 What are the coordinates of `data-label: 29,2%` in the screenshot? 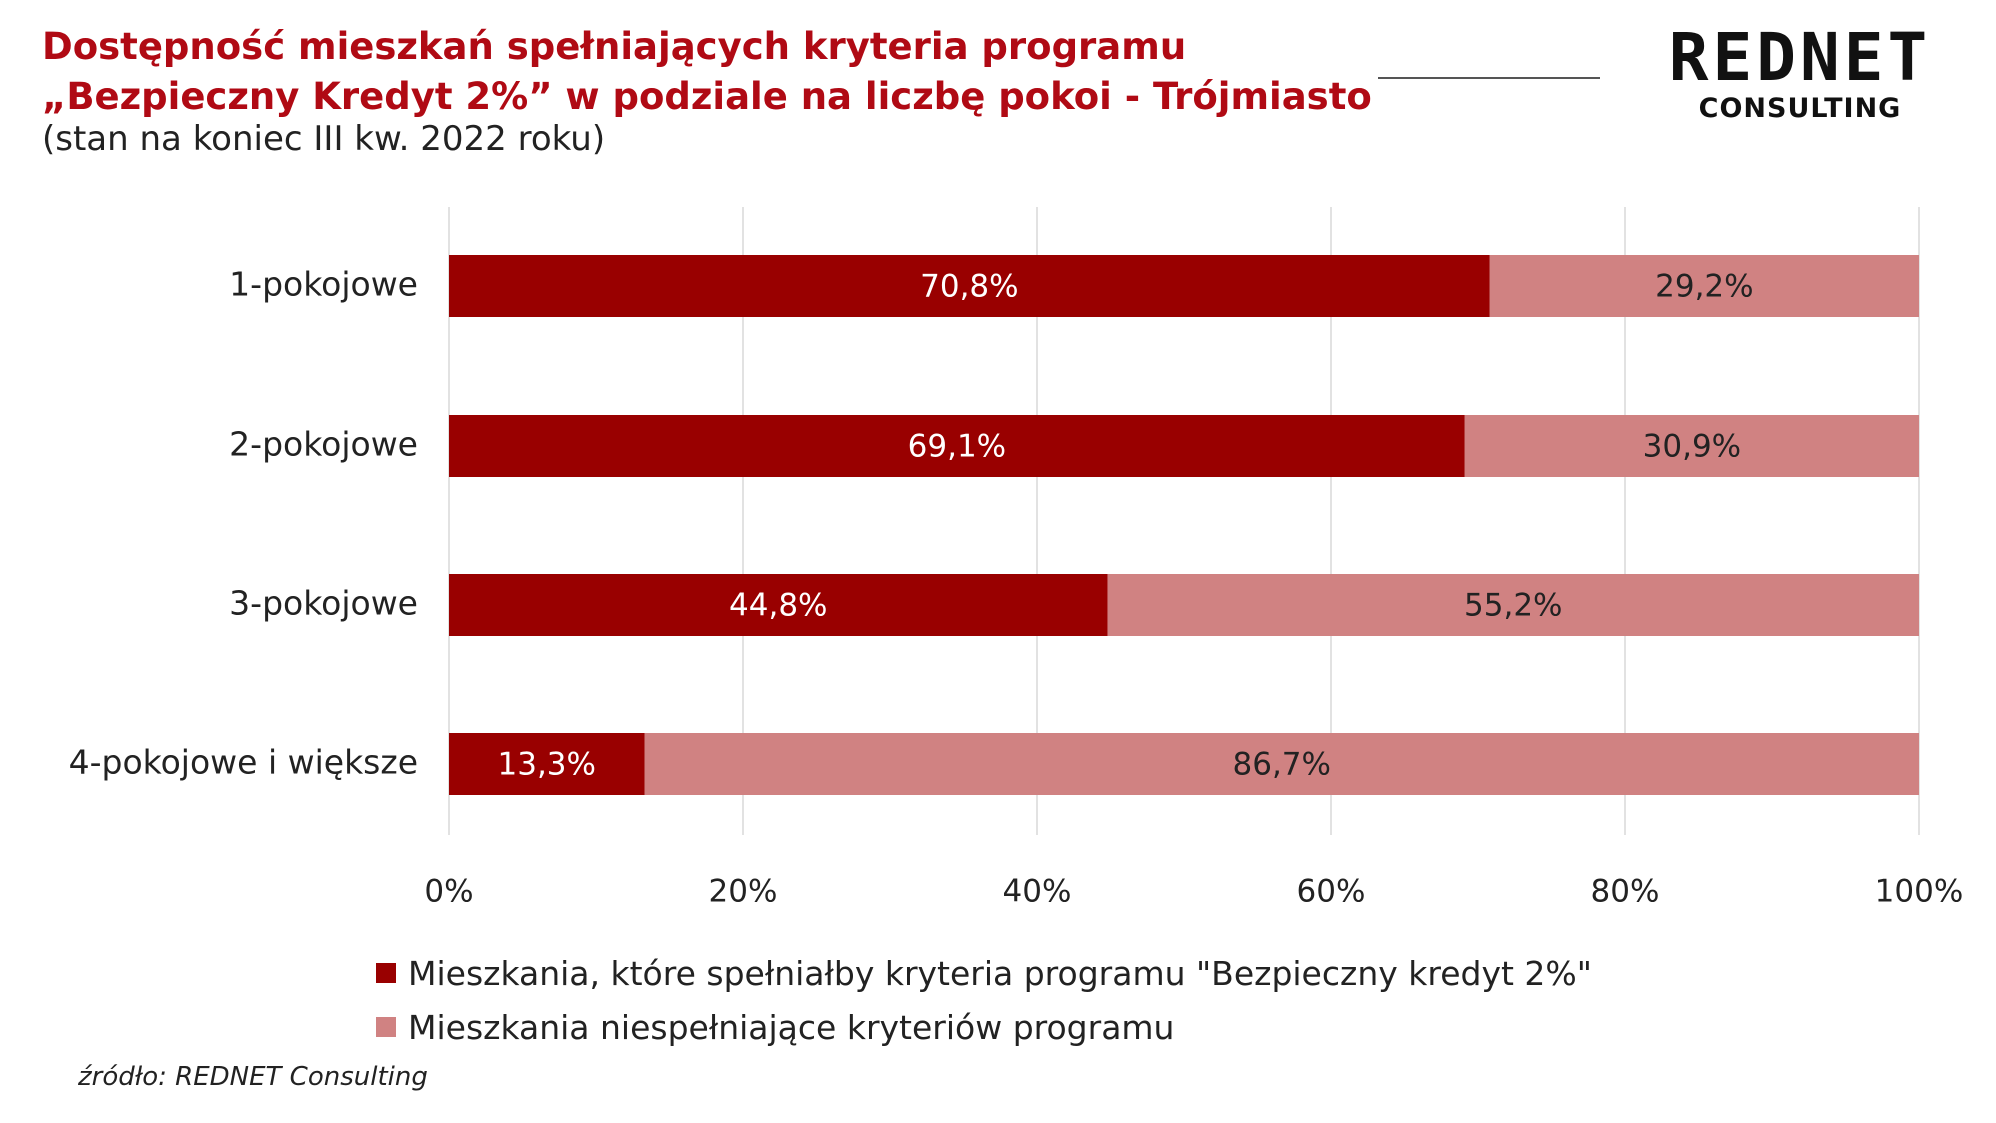 It's located at (1704, 287).